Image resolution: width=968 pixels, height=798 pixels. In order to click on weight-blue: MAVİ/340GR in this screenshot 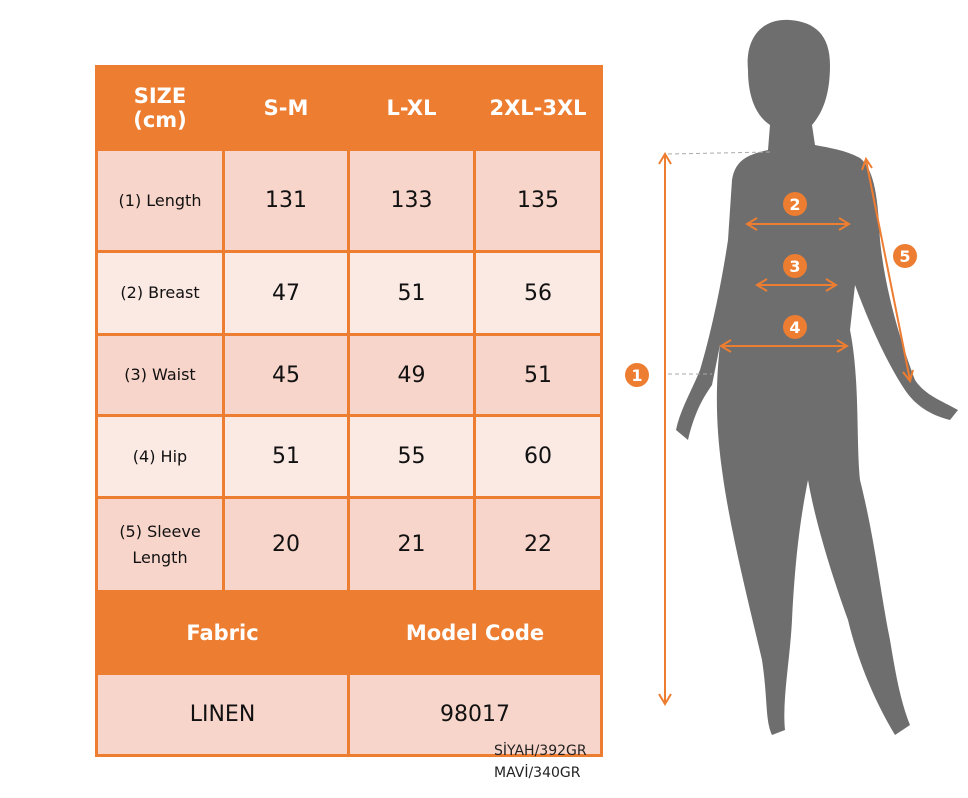, I will do `click(537, 773)`.